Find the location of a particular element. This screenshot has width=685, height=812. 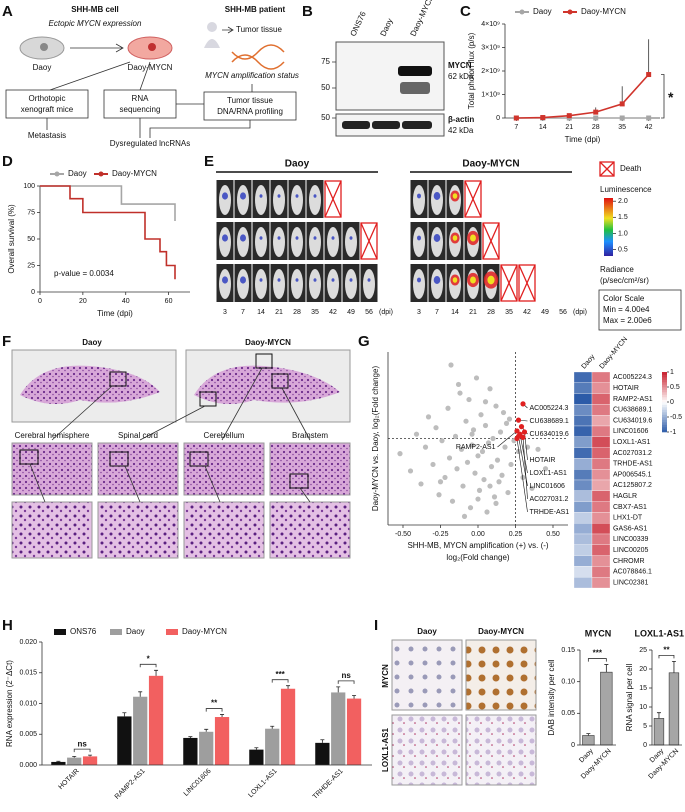

y-axis-label: RNA signal per cell is located at coordinates (629, 697).